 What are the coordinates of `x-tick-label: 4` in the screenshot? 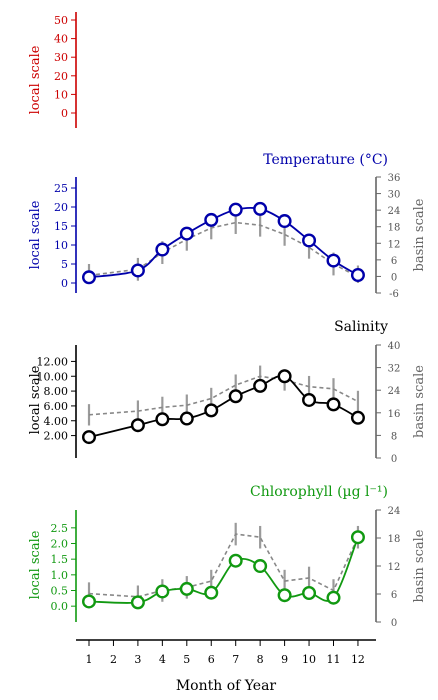 It's located at (162, 659).